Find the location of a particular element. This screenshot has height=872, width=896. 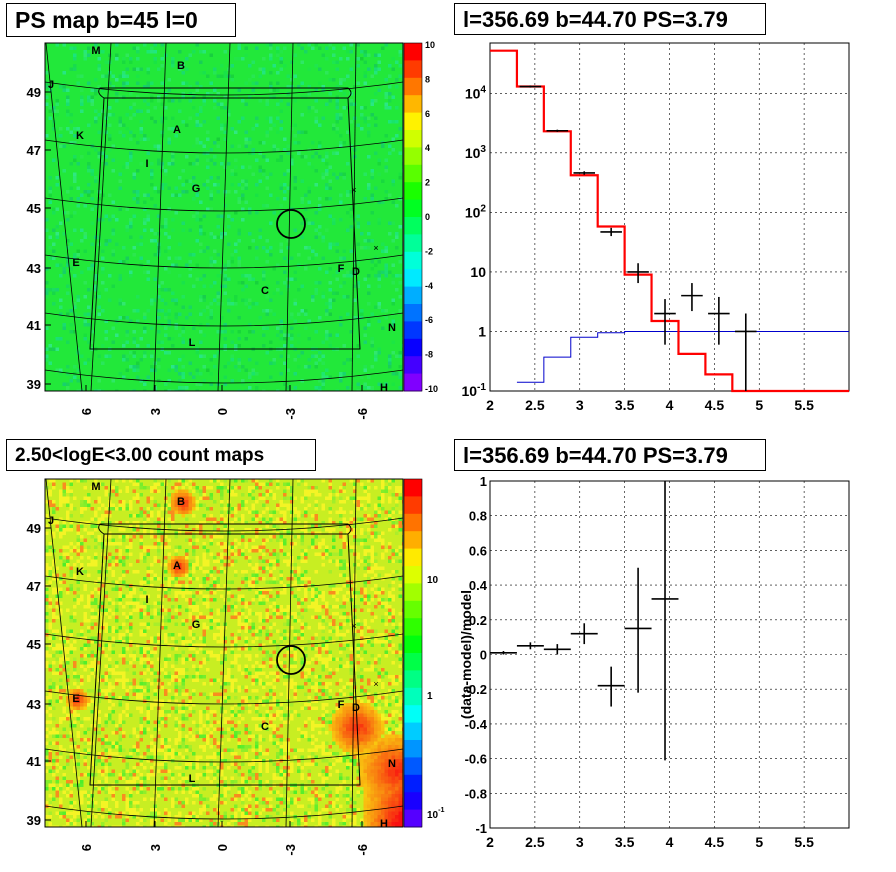

y-tick-label: 47 is located at coordinates (34, 586).